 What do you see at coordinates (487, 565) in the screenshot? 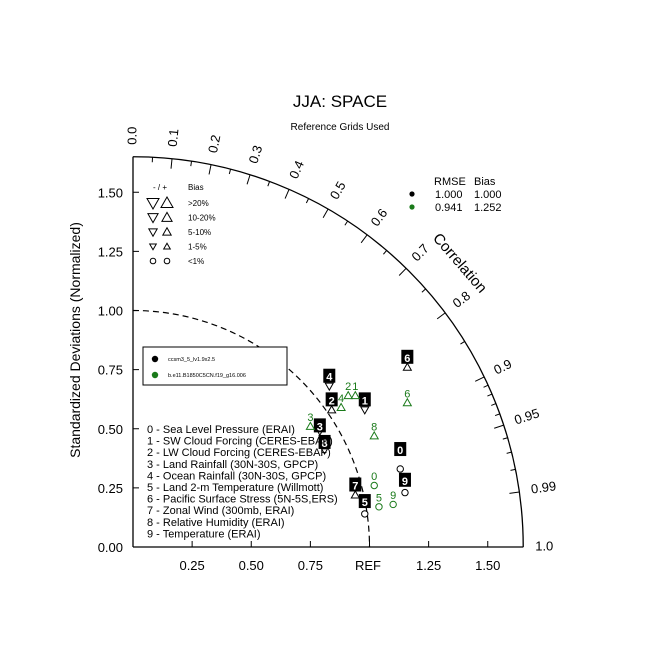
I see `x-tick-label: 1.50` at bounding box center [487, 565].